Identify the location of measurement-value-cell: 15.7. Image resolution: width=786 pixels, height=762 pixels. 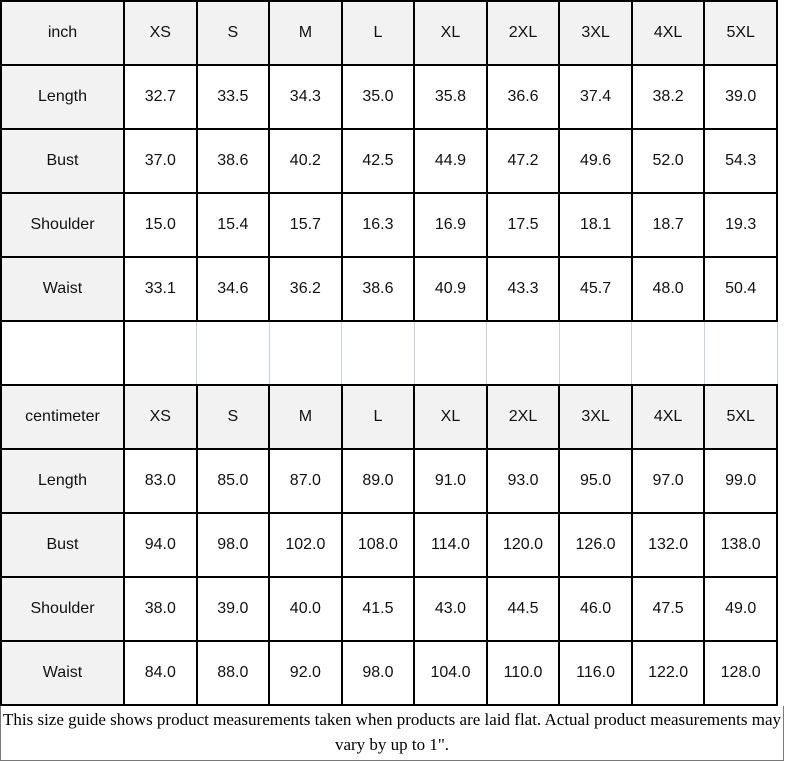
(305, 225).